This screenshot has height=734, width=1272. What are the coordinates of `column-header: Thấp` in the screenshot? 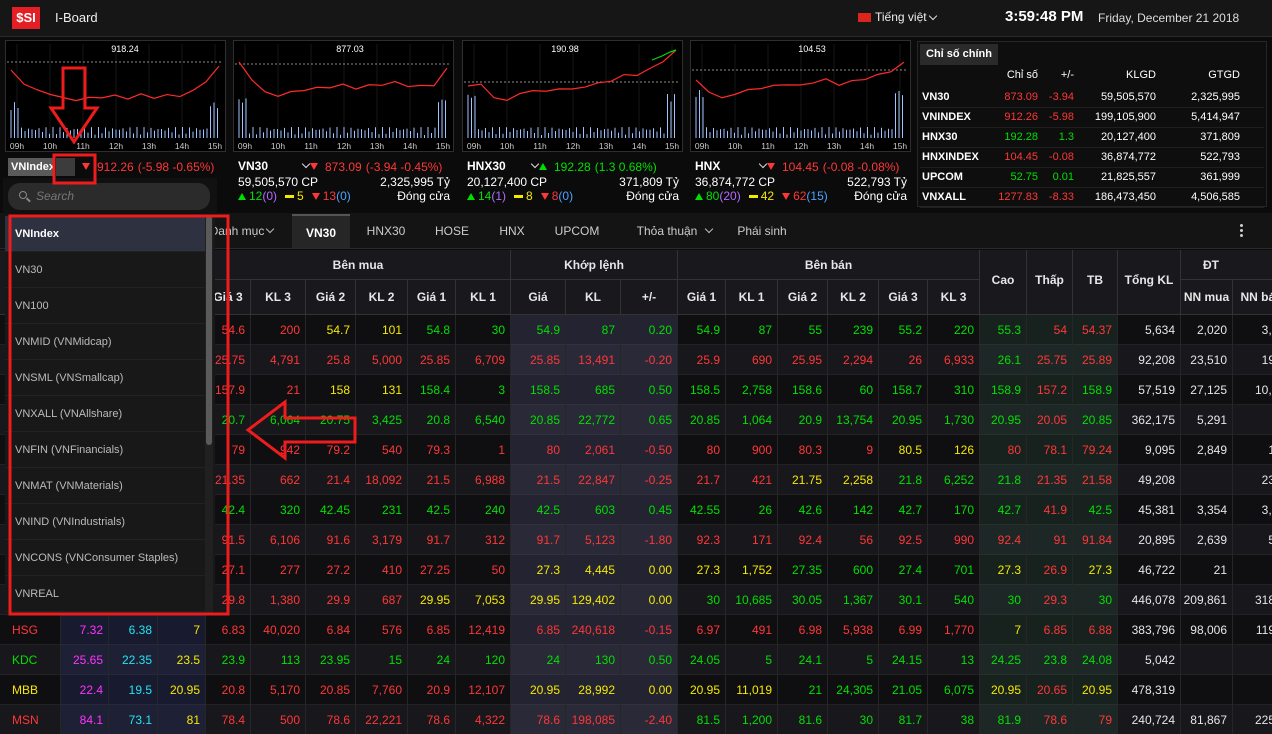 It's located at (1049, 282).